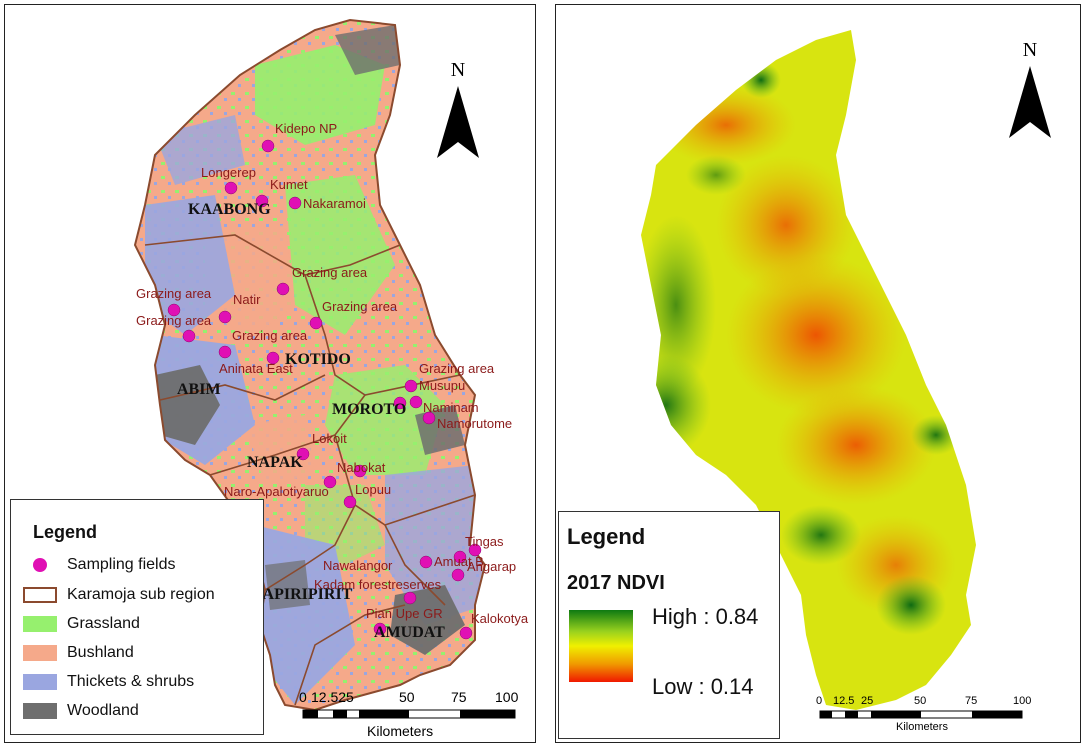  Describe the element at coordinates (40, 653) in the screenshot. I see `bushland-swatch` at that location.